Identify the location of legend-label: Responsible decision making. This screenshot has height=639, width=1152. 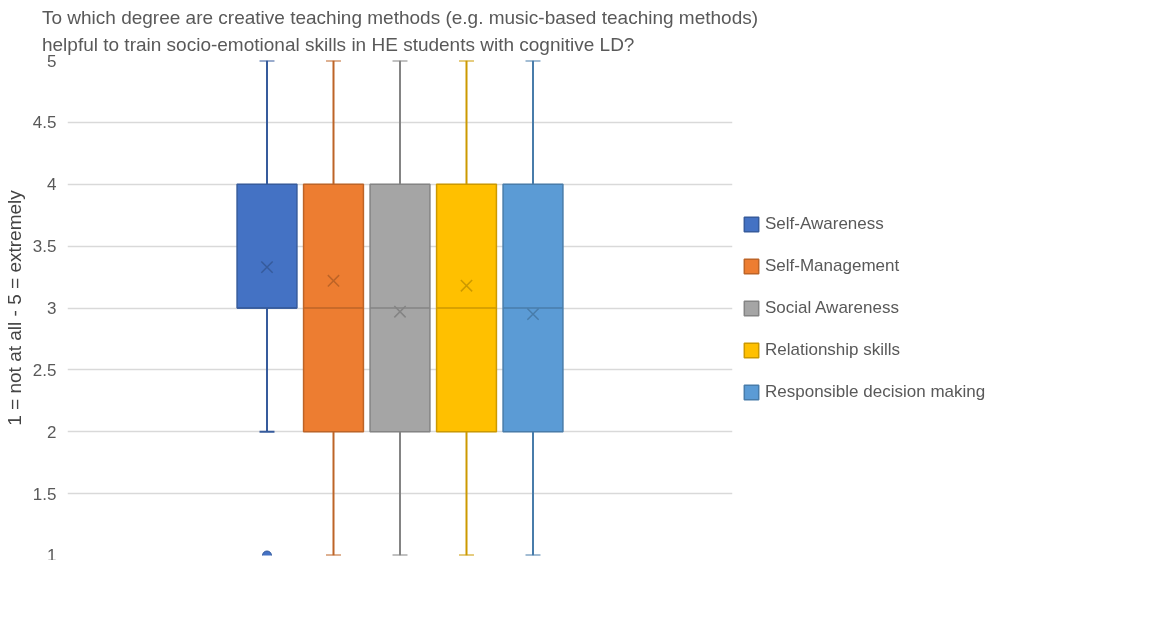
(875, 391).